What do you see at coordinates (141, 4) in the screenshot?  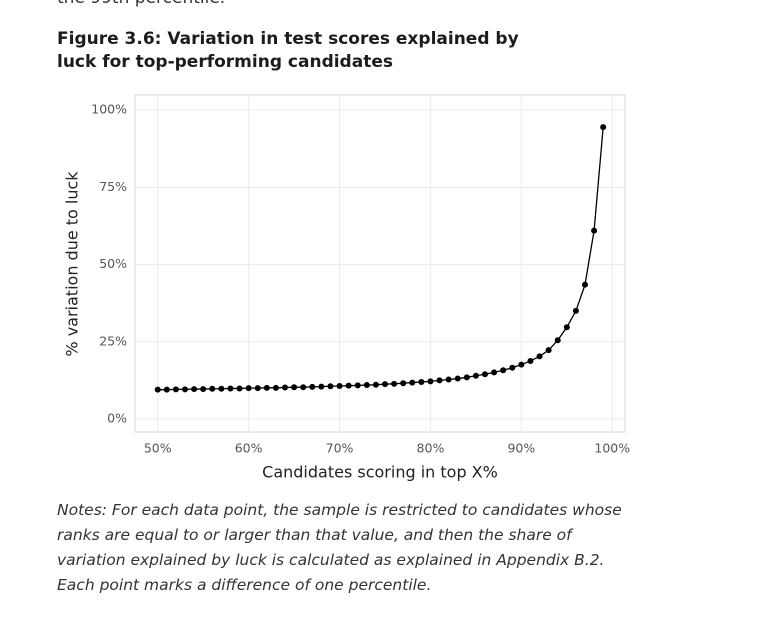 I see `cut-line: the 99th percentile.` at bounding box center [141, 4].